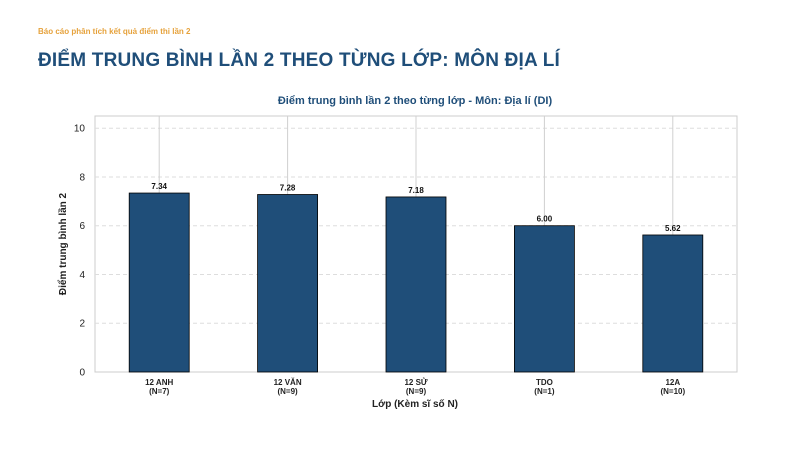 This screenshot has height=450, width=795. What do you see at coordinates (288, 188) in the screenshot?
I see `bar-value-label: 7.28` at bounding box center [288, 188].